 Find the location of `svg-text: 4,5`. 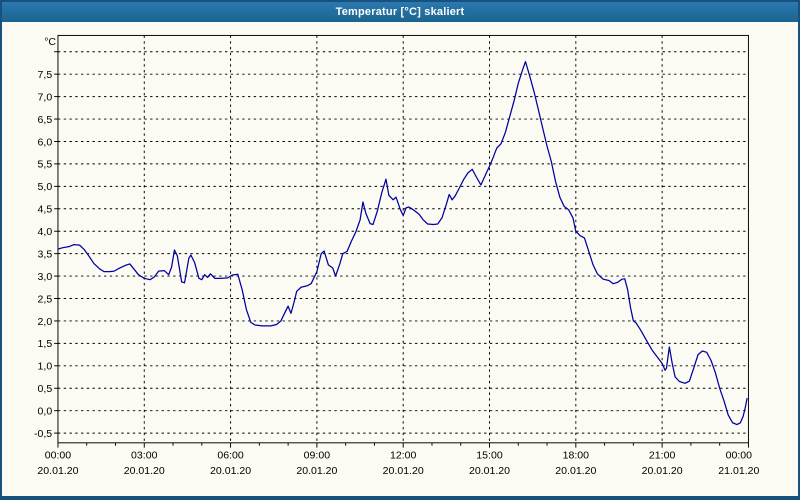

svg-text: 4,5 is located at coordinates (45, 210).